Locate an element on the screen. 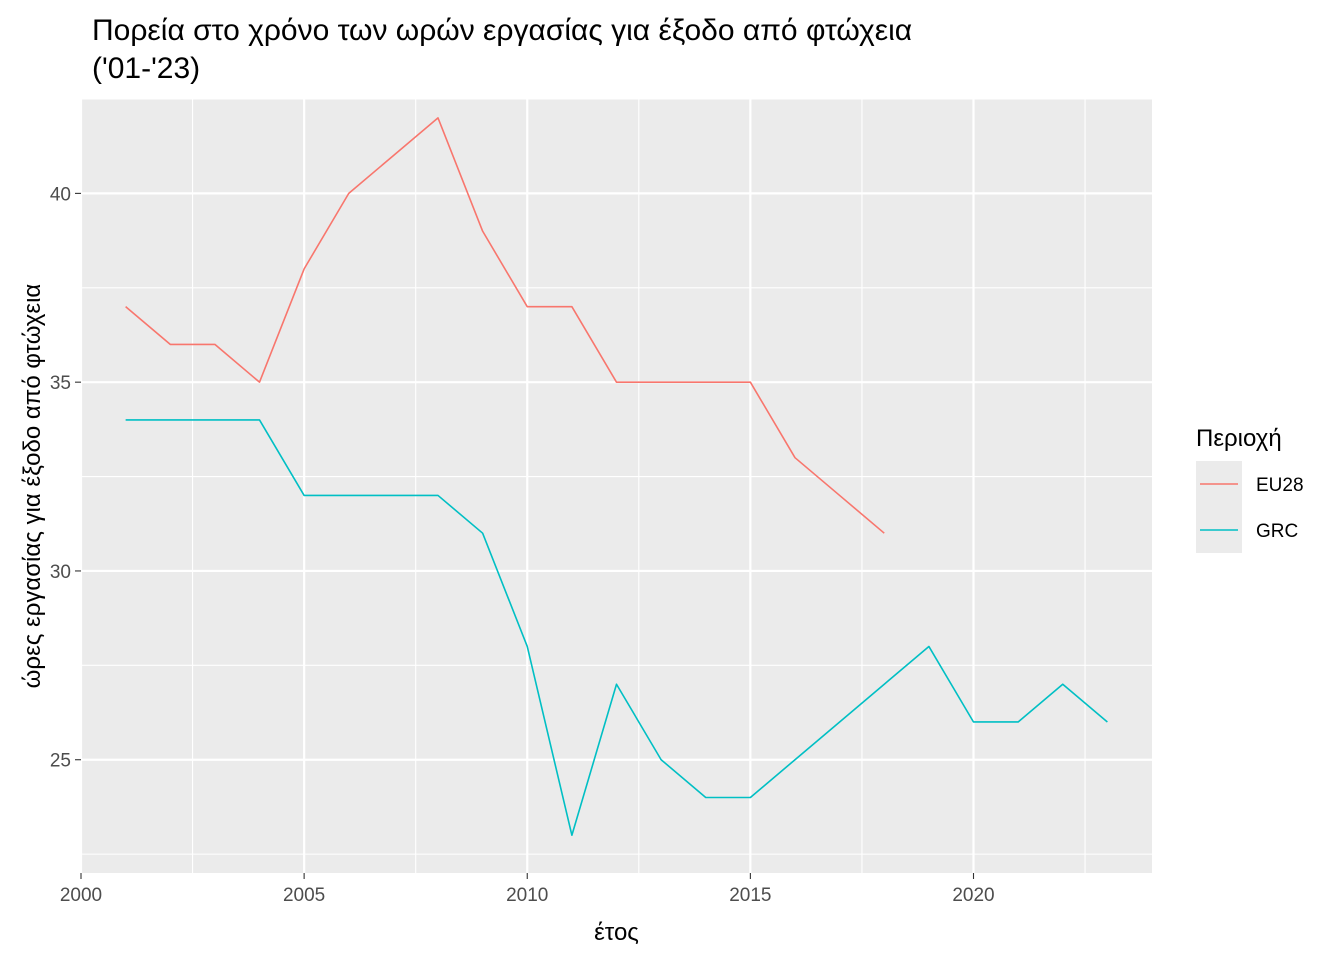 The width and height of the screenshot is (1344, 960). x-tick-label: 2015 is located at coordinates (750, 895).